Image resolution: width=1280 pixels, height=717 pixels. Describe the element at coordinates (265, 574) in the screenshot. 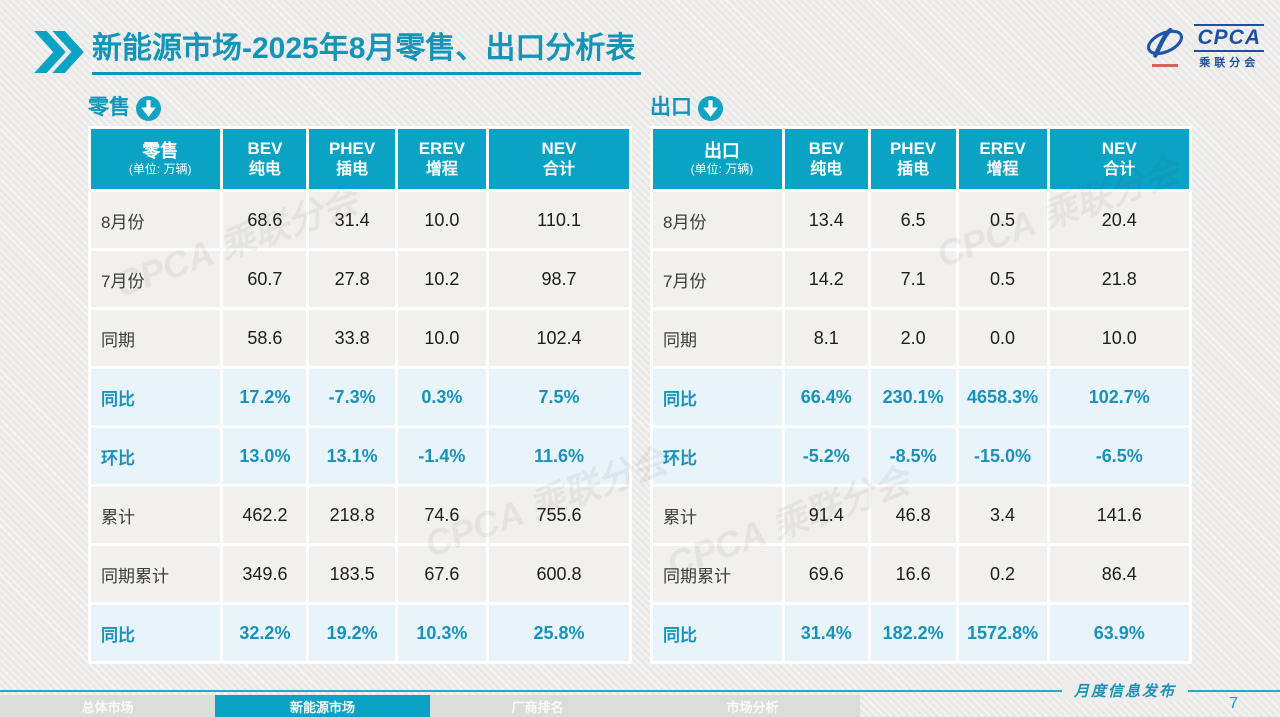

I see `value-cell: 349.6` at that location.